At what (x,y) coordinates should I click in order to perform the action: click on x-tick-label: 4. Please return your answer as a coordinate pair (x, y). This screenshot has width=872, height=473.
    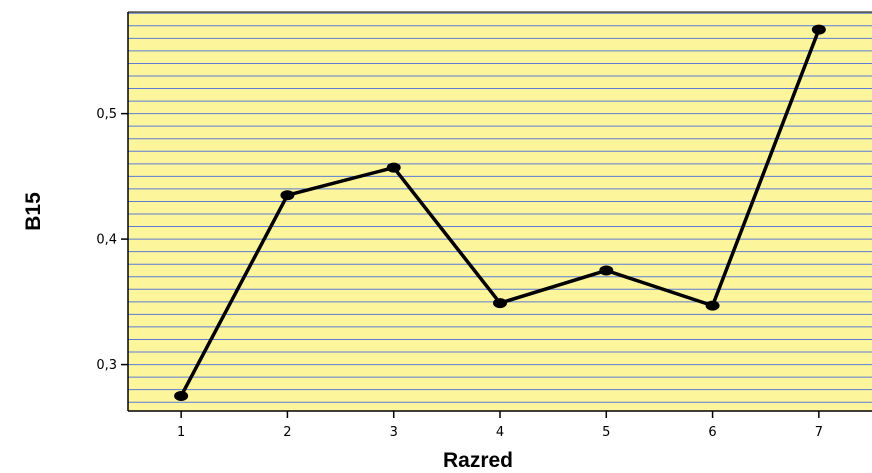
    Looking at the image, I should click on (500, 432).